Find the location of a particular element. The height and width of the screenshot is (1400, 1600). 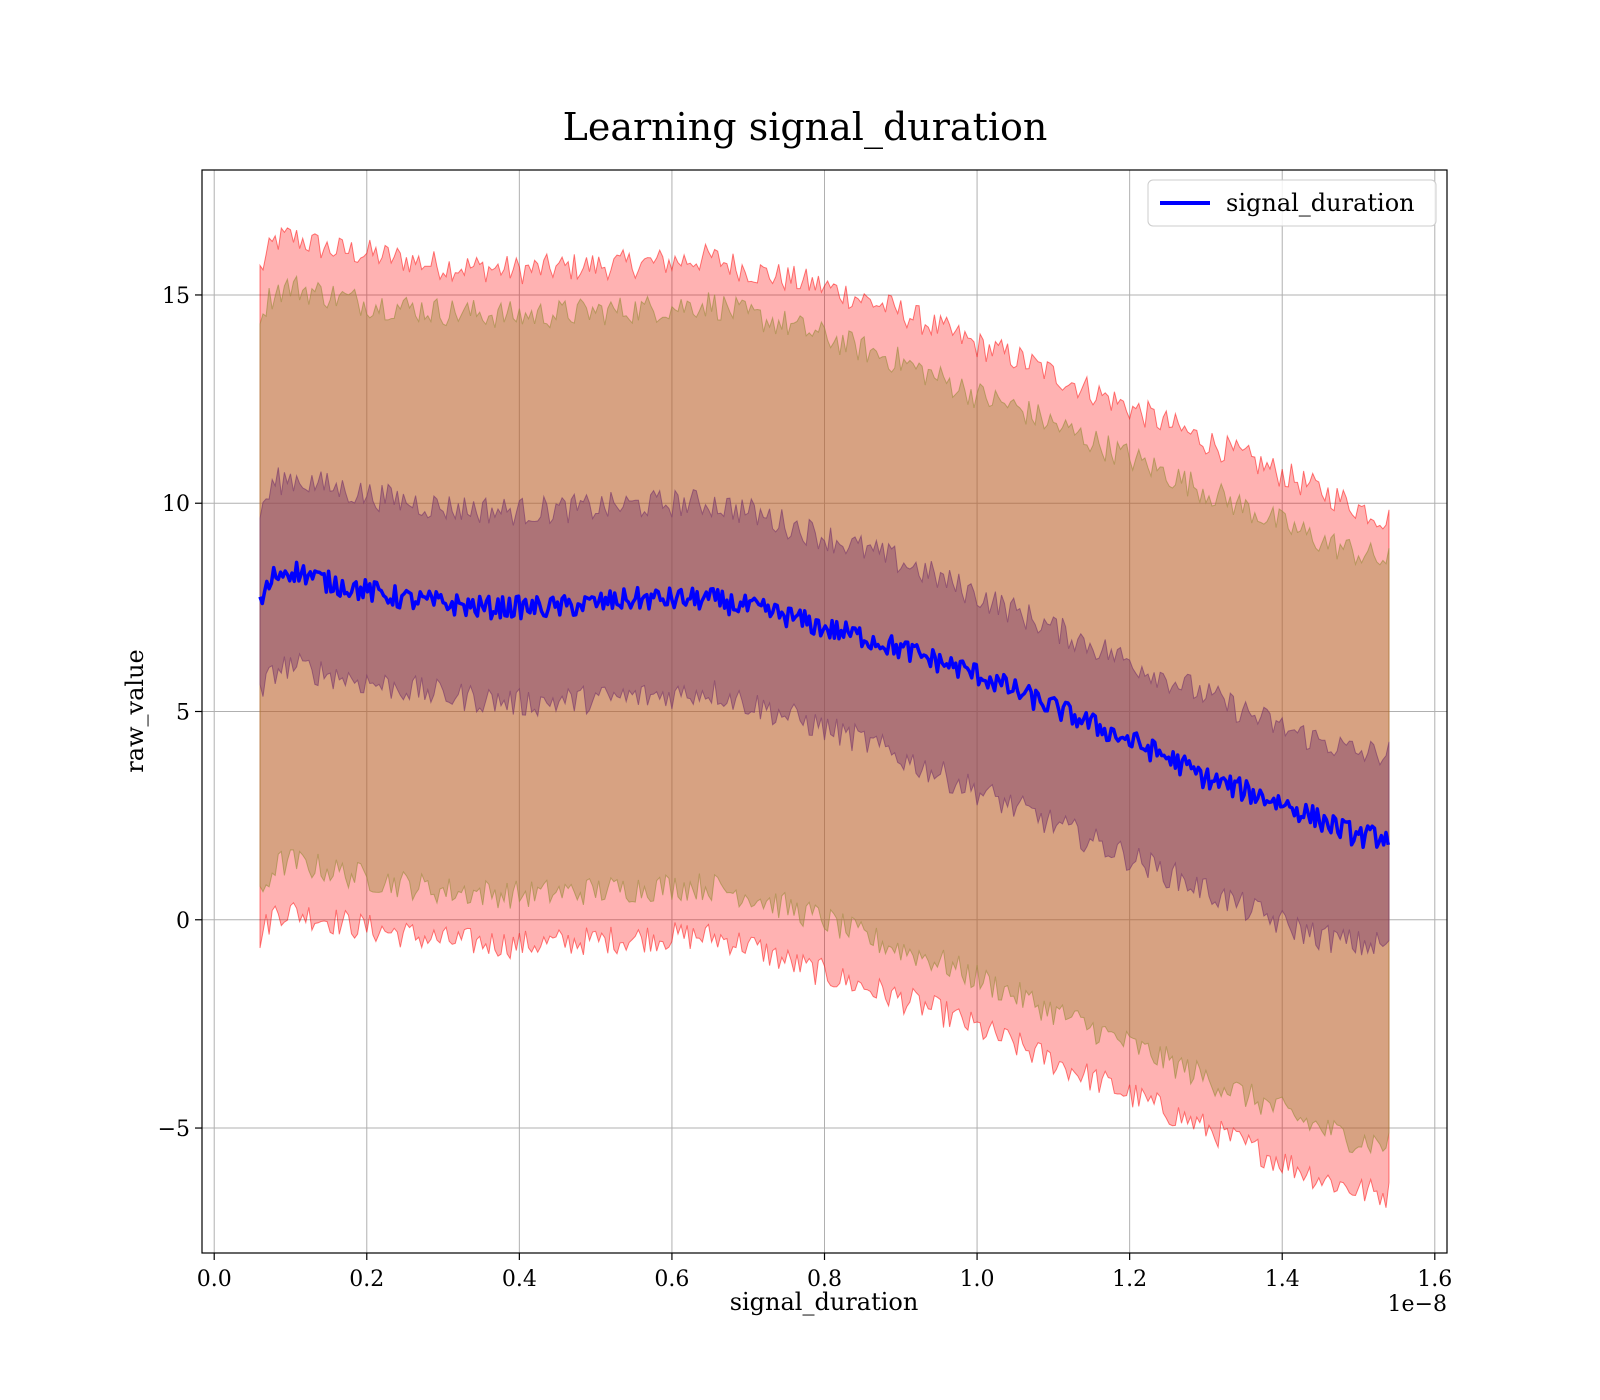

x-axis-label: signal_duration is located at coordinates (824, 1302).